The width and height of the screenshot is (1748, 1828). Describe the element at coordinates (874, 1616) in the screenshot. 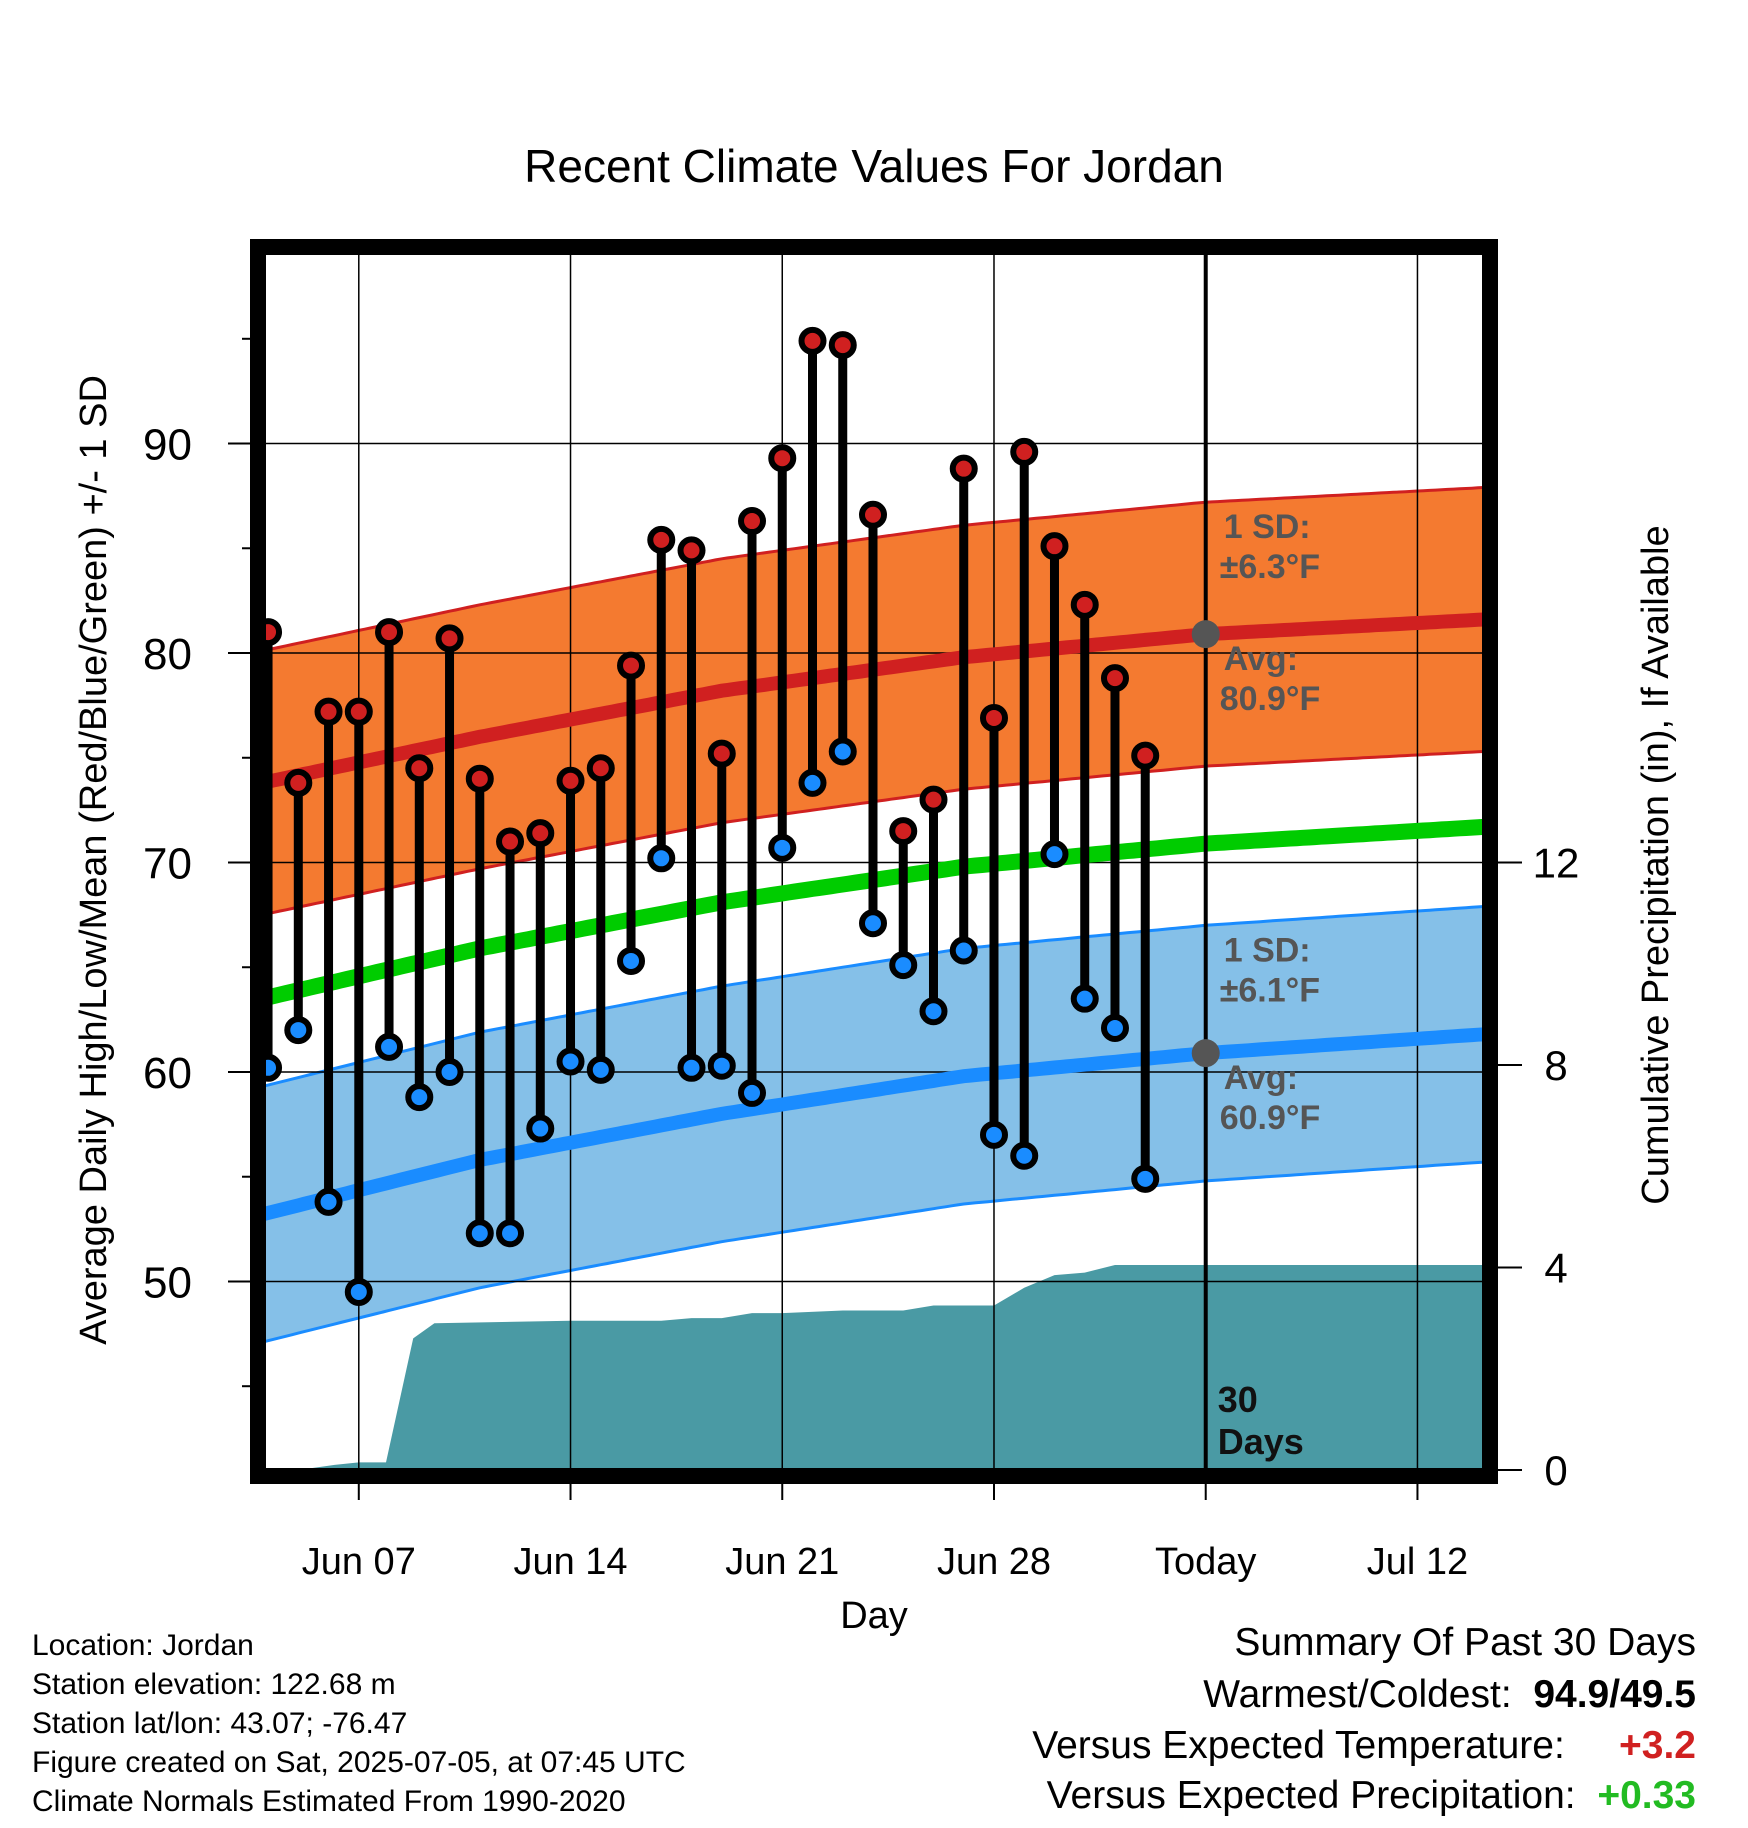

I see `x-axis-label: Day` at that location.